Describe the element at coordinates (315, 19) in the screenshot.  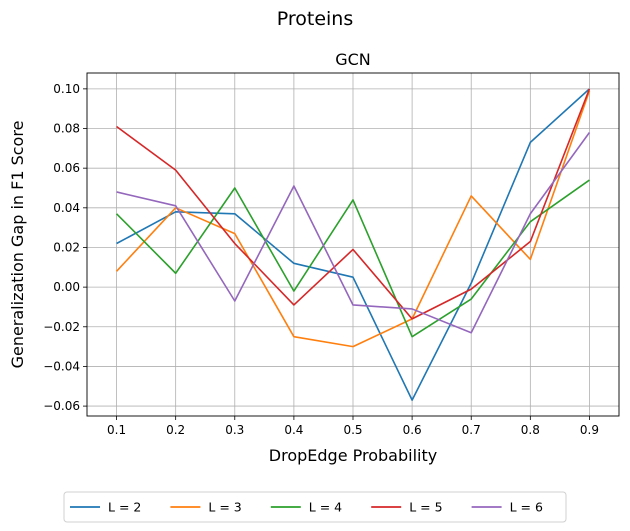
I see `chart-suptitle: Proteins` at that location.